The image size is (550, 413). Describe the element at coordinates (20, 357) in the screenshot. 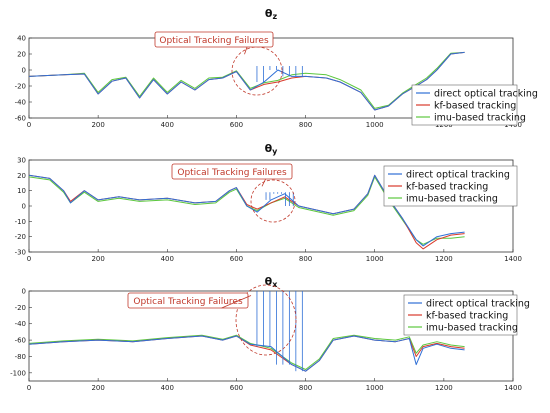

I see `y-tick-label: -80` at that location.